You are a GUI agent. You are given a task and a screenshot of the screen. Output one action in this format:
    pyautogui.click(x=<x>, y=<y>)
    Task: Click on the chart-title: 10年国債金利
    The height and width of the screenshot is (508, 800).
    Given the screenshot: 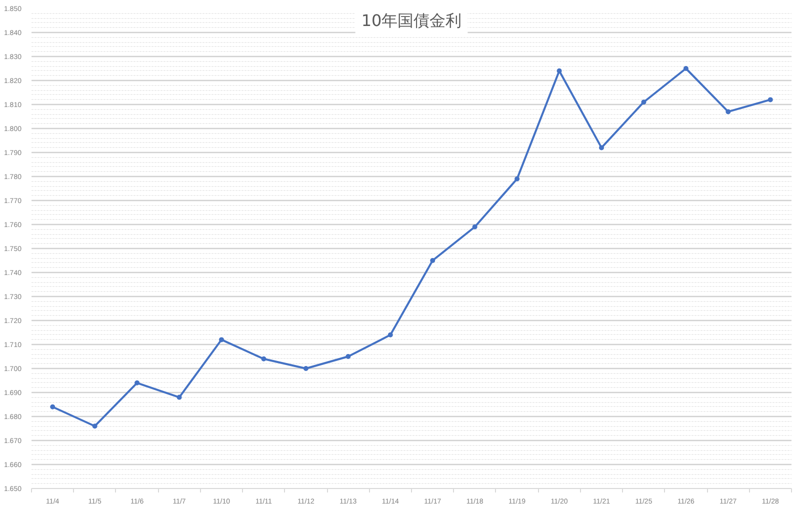 What is the action you would take?
    pyautogui.click(x=411, y=20)
    